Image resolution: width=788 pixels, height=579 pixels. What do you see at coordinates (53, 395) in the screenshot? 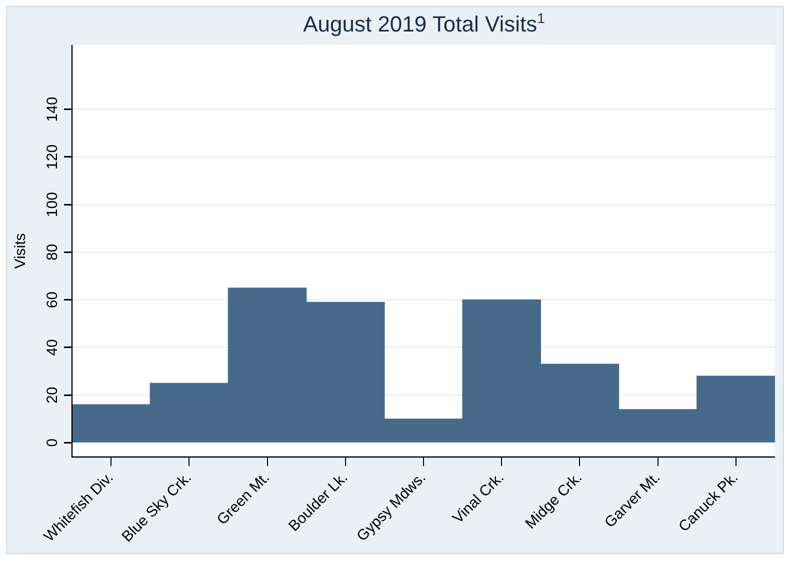
I see `y-tick-label: 20` at bounding box center [53, 395].